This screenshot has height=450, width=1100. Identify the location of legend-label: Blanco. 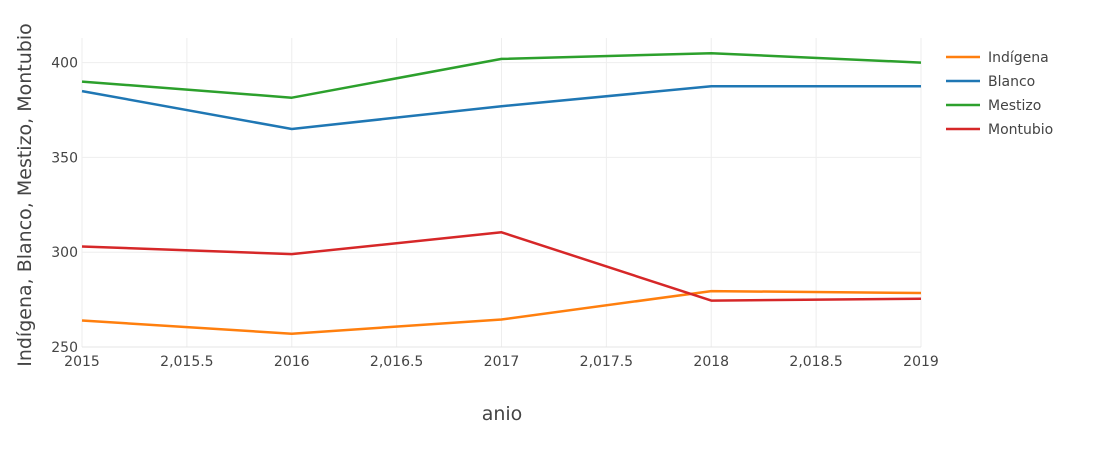
(1011, 82).